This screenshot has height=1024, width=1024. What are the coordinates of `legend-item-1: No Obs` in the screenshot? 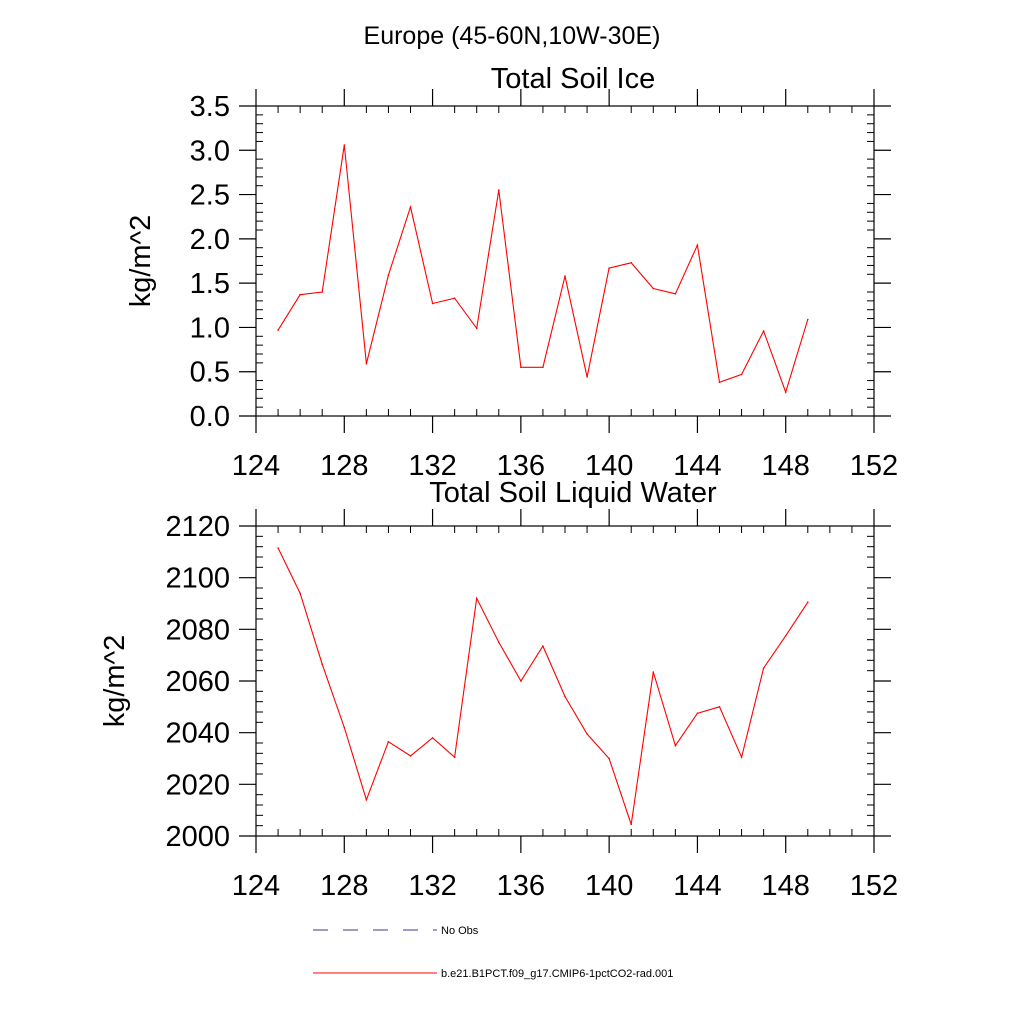 It's located at (396, 931).